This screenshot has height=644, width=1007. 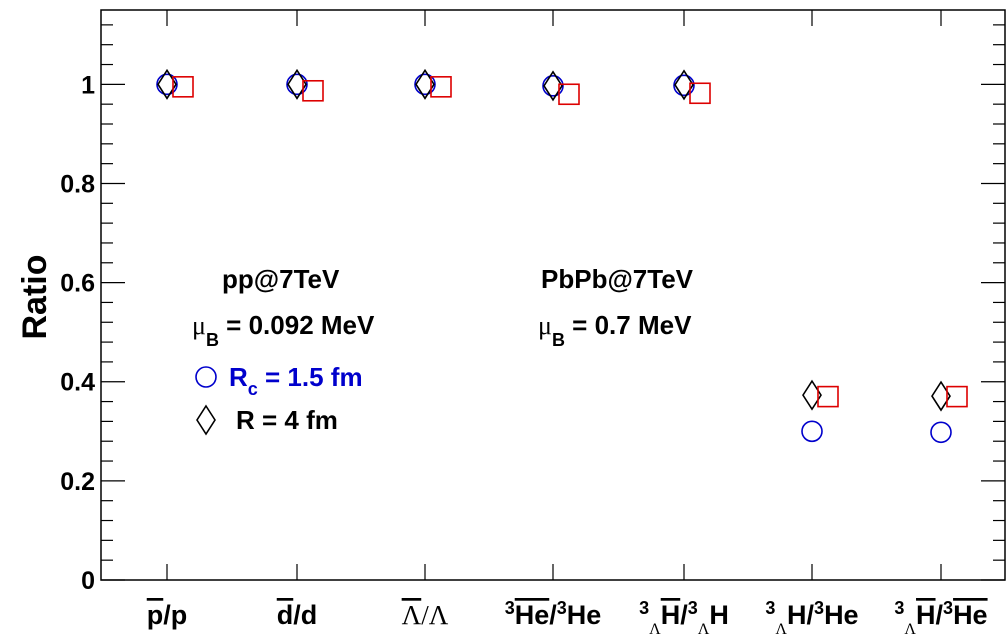 What do you see at coordinates (684, 618) in the screenshot?
I see `x-category-label: 3ΛH/3ΛH` at bounding box center [684, 618].